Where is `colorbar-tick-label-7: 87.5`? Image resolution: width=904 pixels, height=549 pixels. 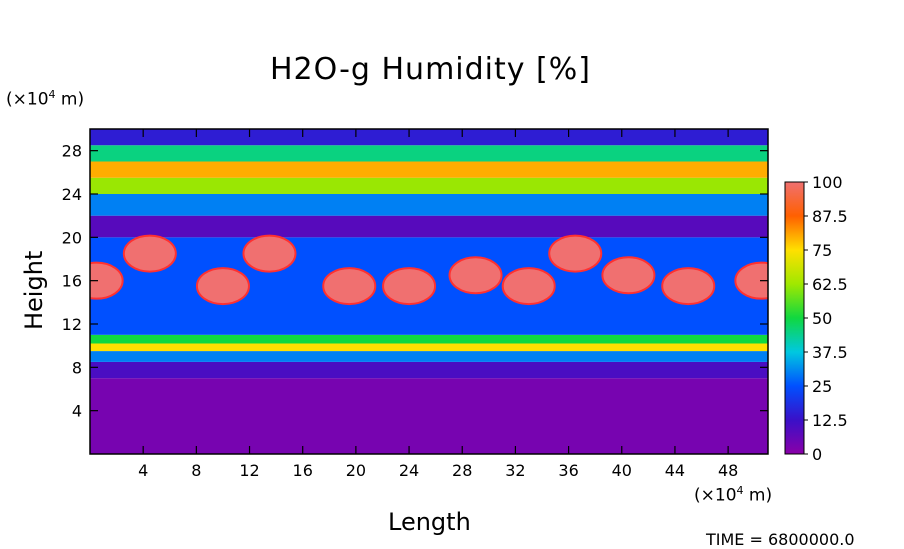
colorbar-tick-label-7: 87.5 is located at coordinates (830, 216).